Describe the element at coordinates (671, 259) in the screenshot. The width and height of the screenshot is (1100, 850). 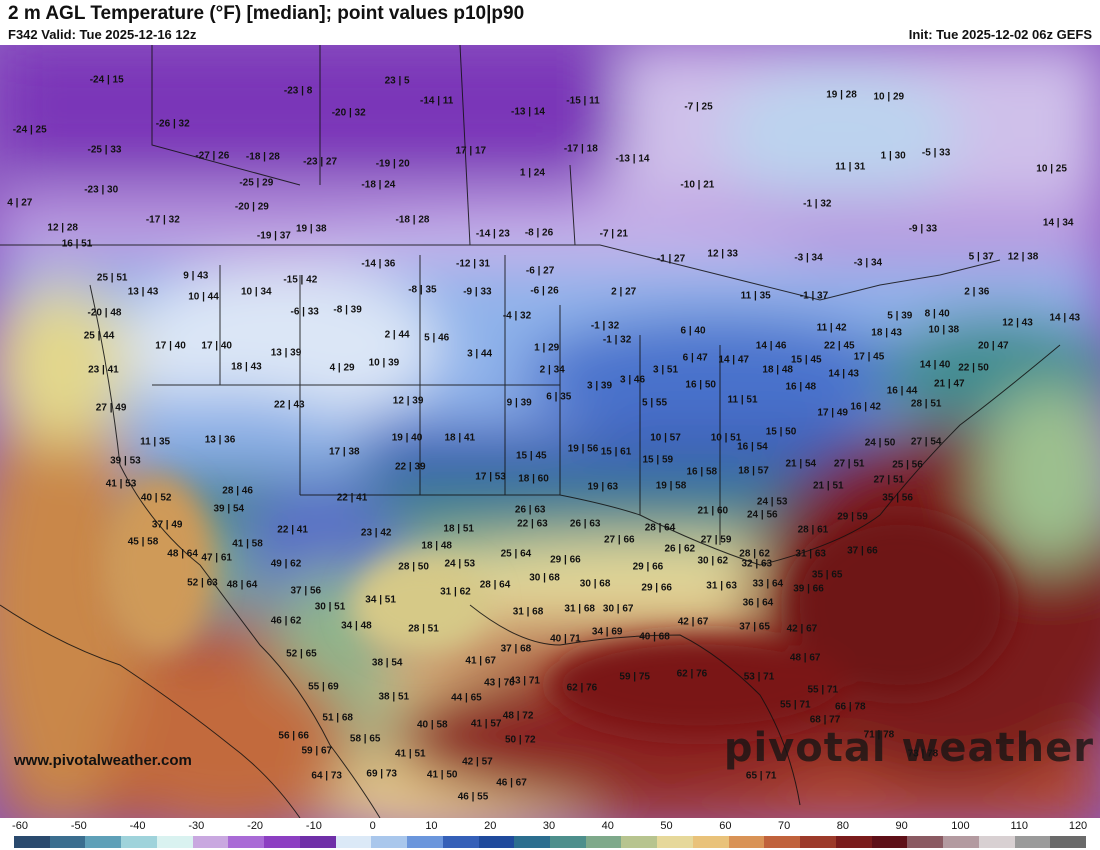
I see `point-value: -1 | 27` at that location.